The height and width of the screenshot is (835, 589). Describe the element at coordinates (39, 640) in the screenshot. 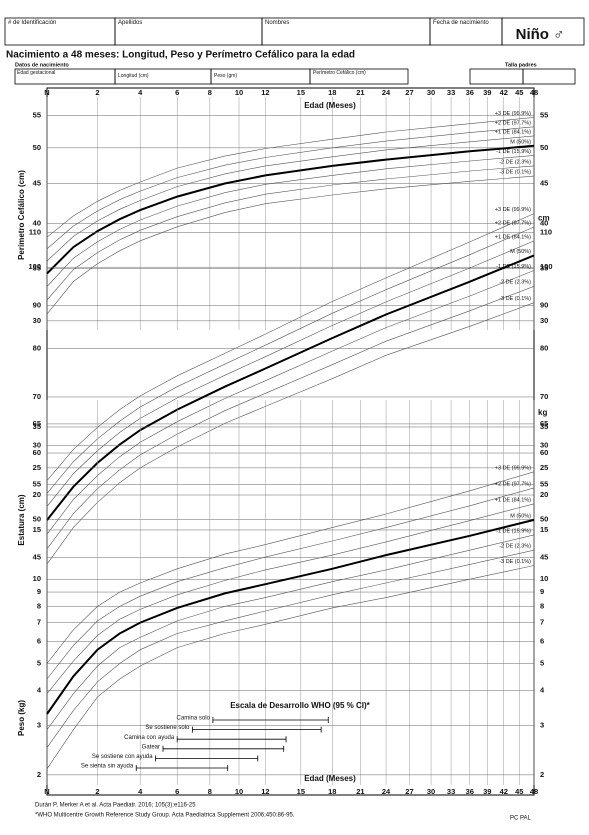

I see `y-tick-label: 6` at that location.